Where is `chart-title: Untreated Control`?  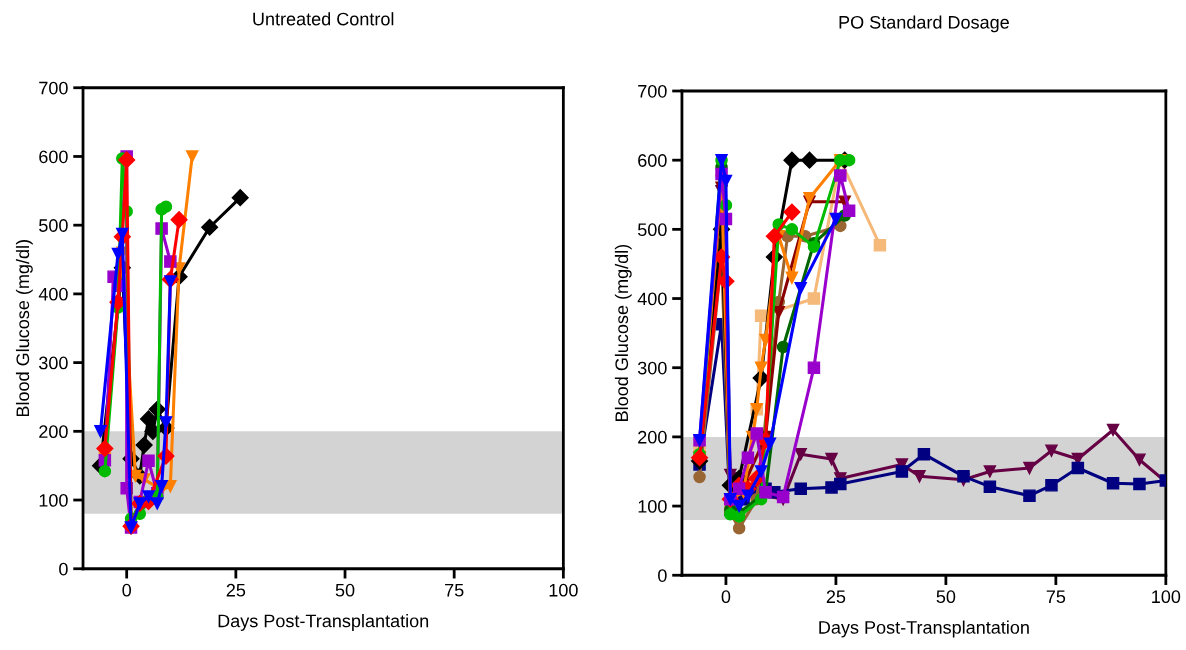
chart-title: Untreated Control is located at coordinates (323, 19).